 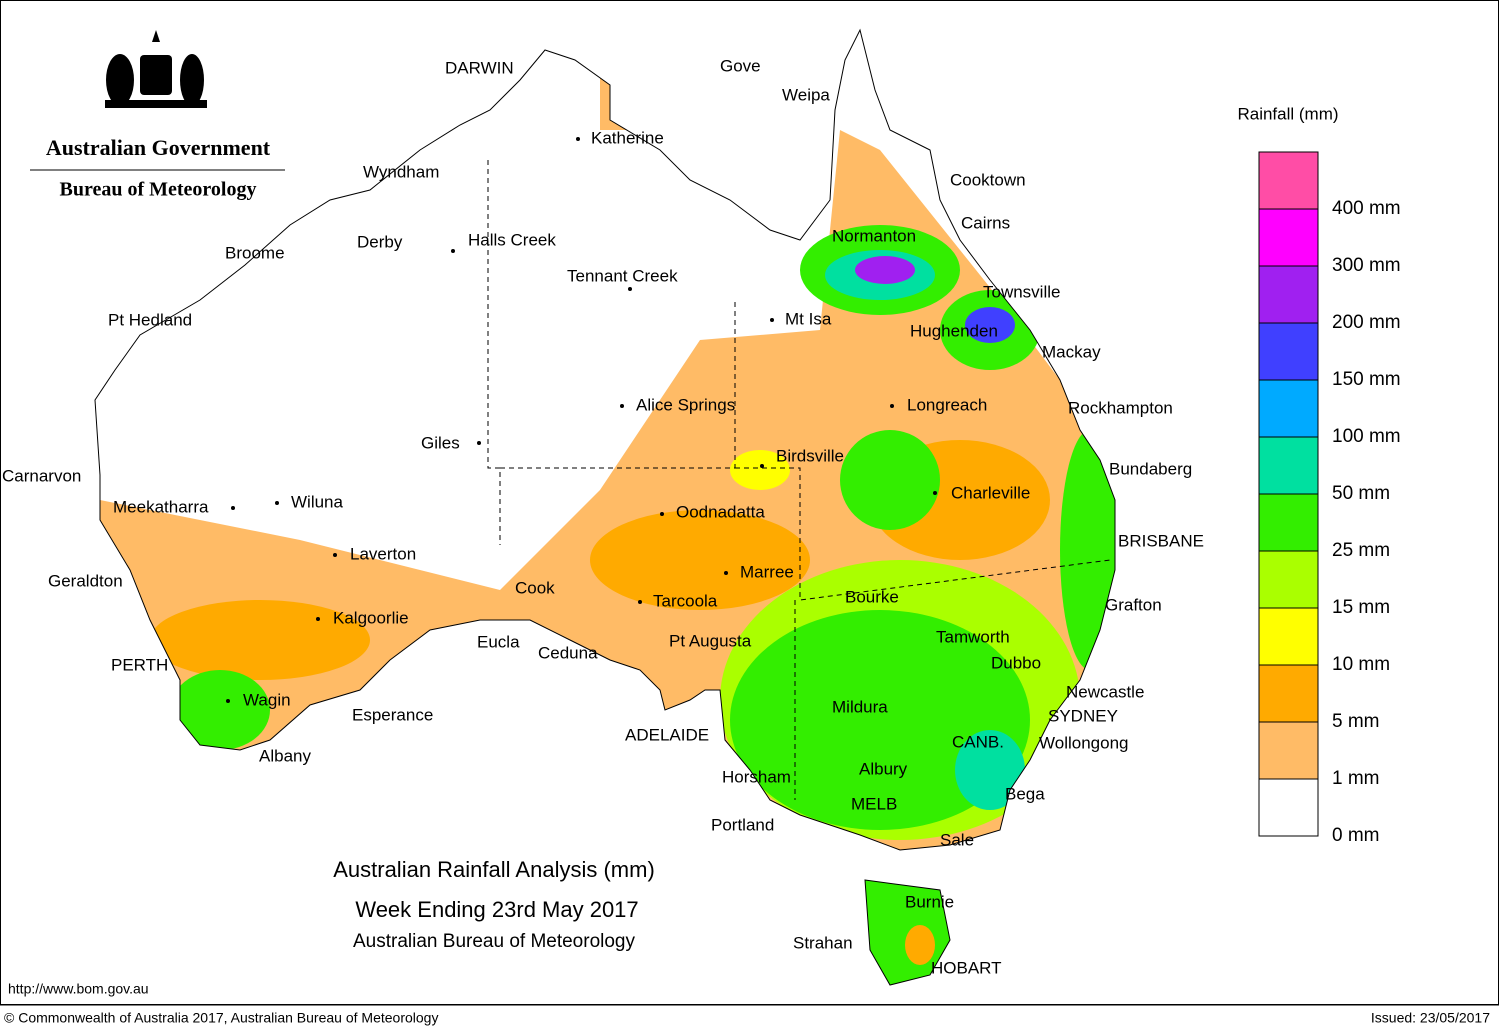 What do you see at coordinates (1430, 1018) in the screenshot?
I see `issued: Issued: 23/05/2017` at bounding box center [1430, 1018].